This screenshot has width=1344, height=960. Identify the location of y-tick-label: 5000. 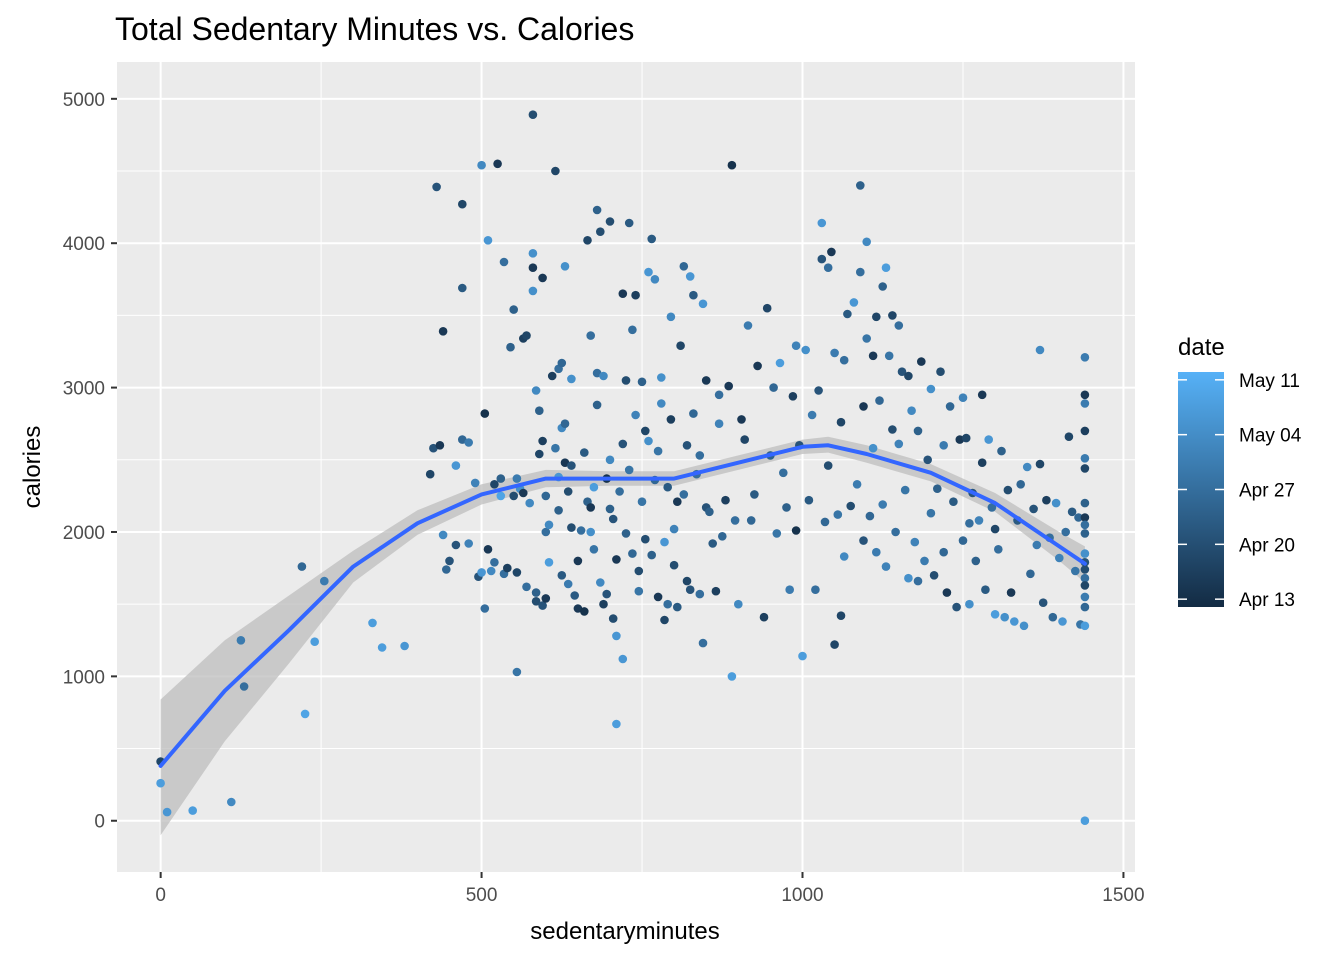
(84, 100).